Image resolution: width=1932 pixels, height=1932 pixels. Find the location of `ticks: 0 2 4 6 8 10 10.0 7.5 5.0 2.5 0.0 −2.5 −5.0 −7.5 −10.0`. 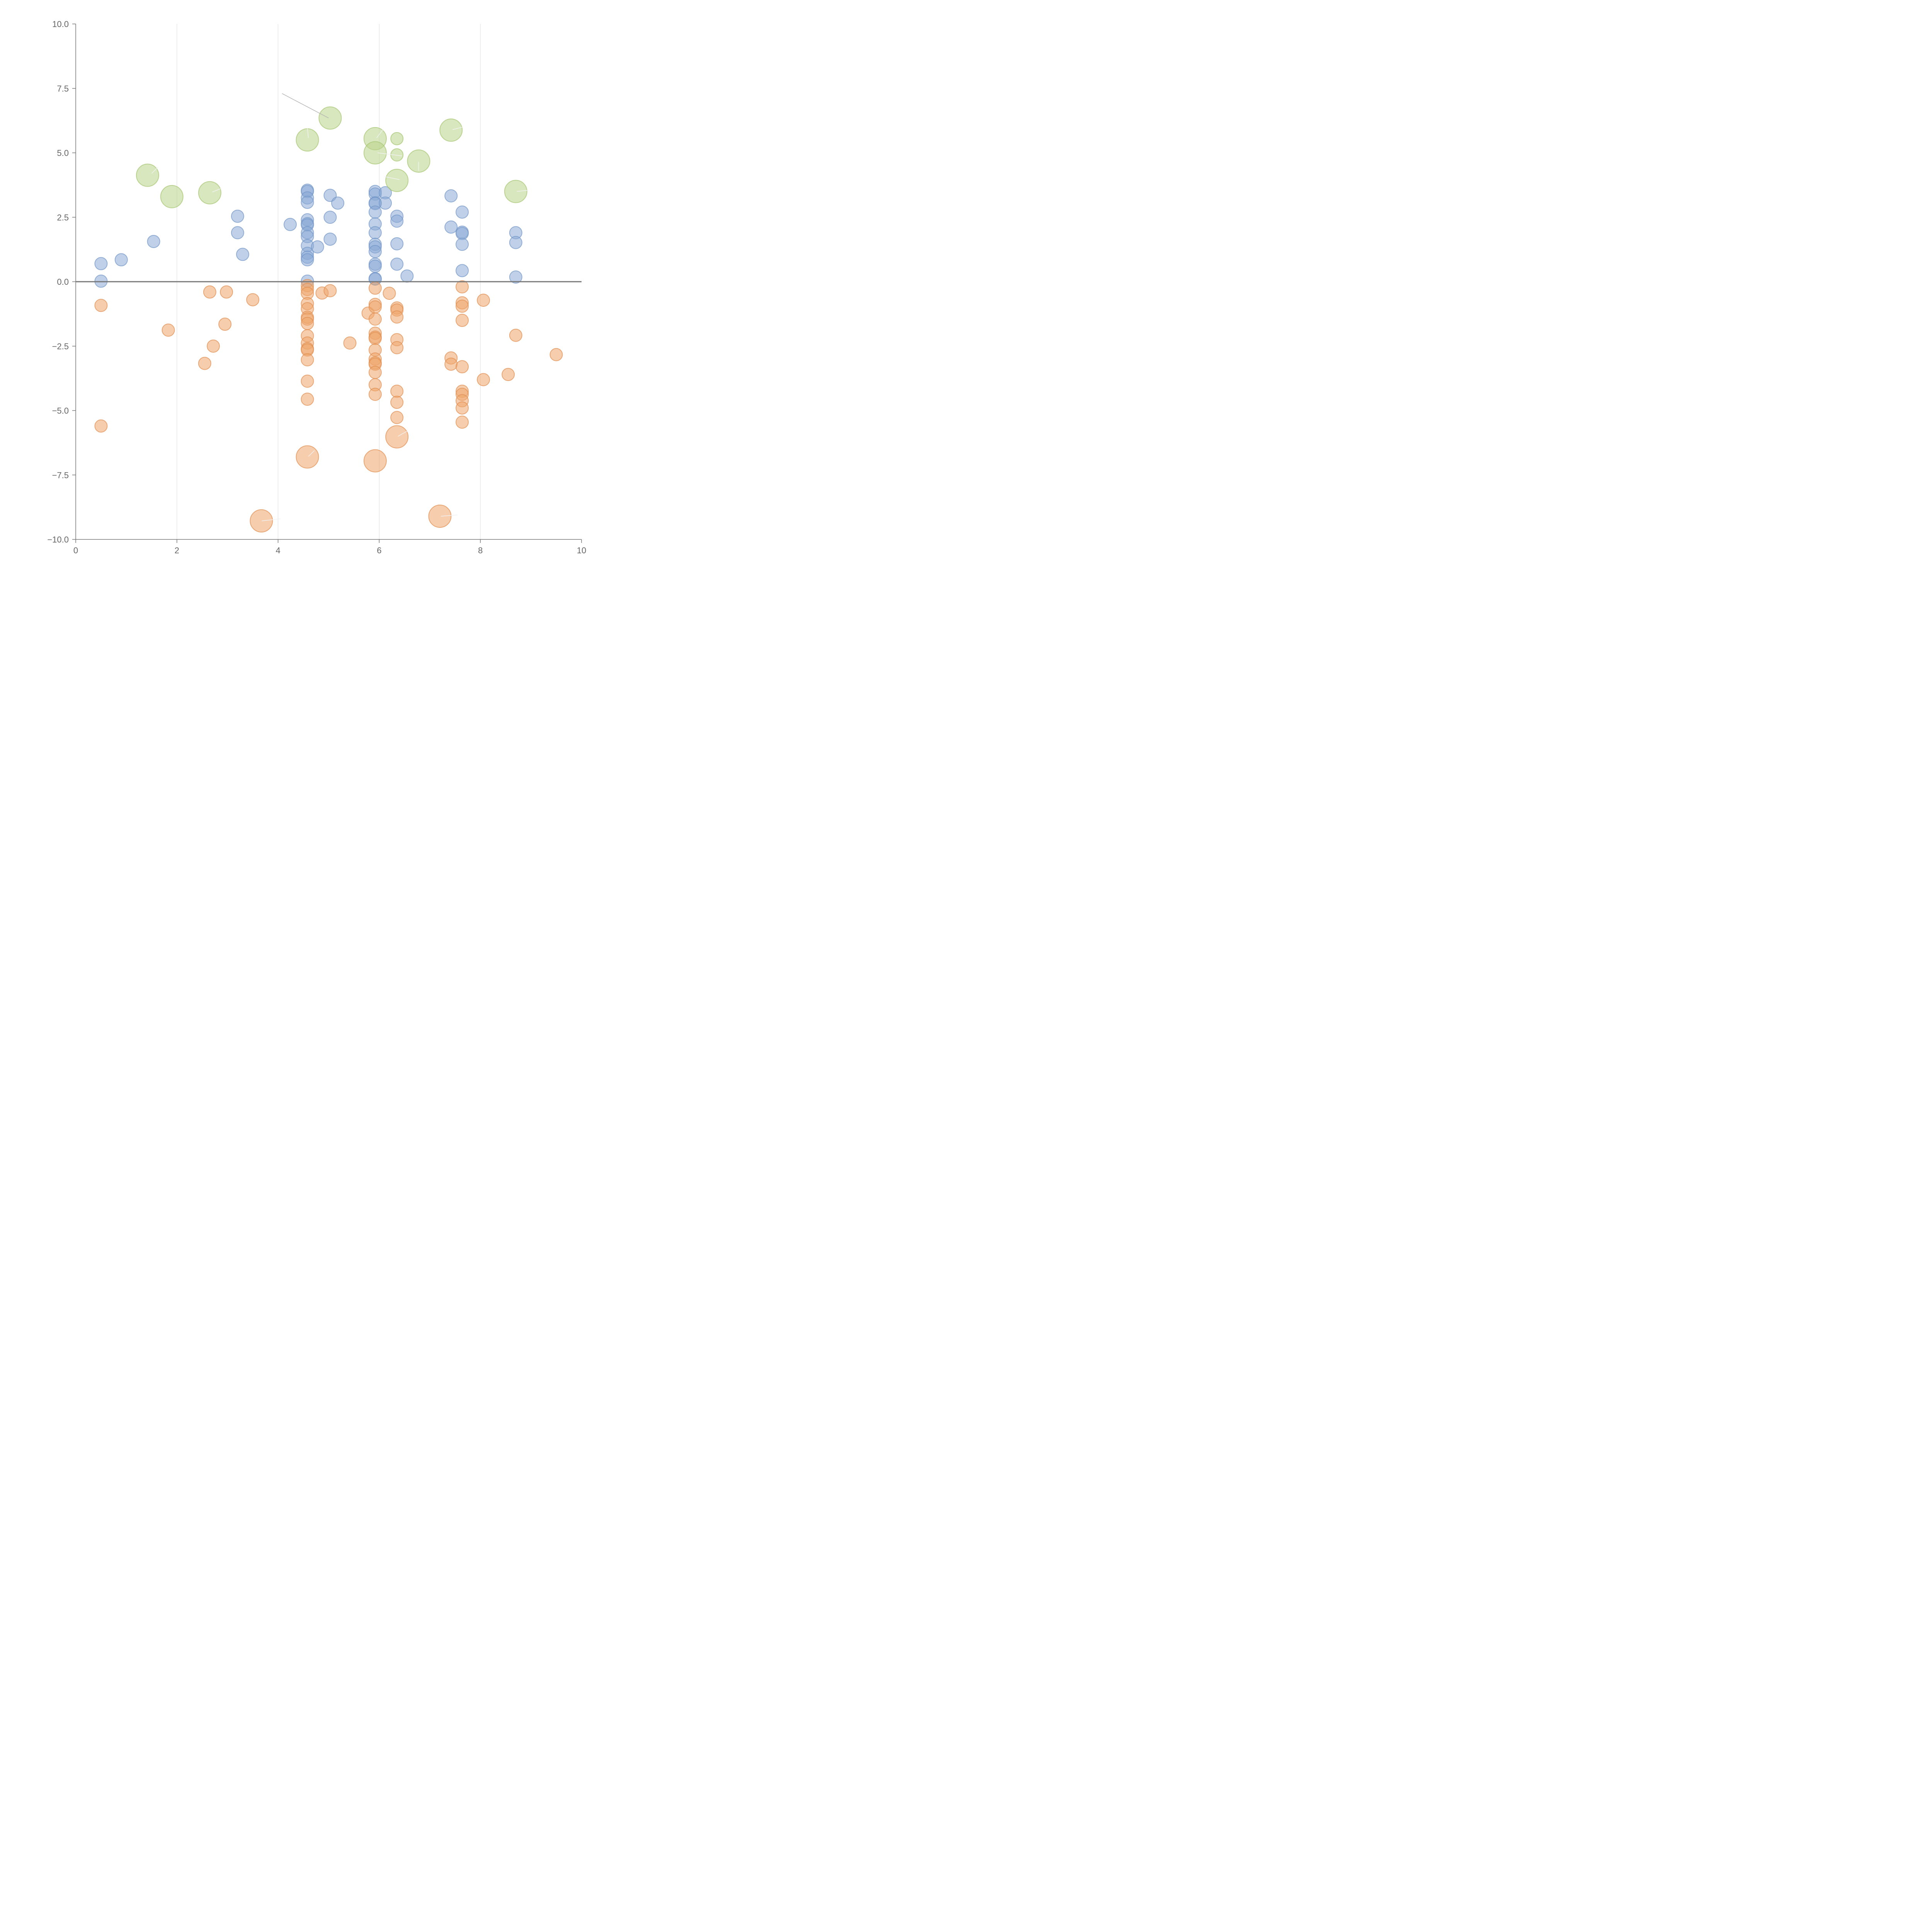

ticks: 0 2 4 6 8 10 10.0 7.5 5.0 2.5 0.0 −2.5 −5.0 −7.5 −10.0 is located at coordinates (316, 287).